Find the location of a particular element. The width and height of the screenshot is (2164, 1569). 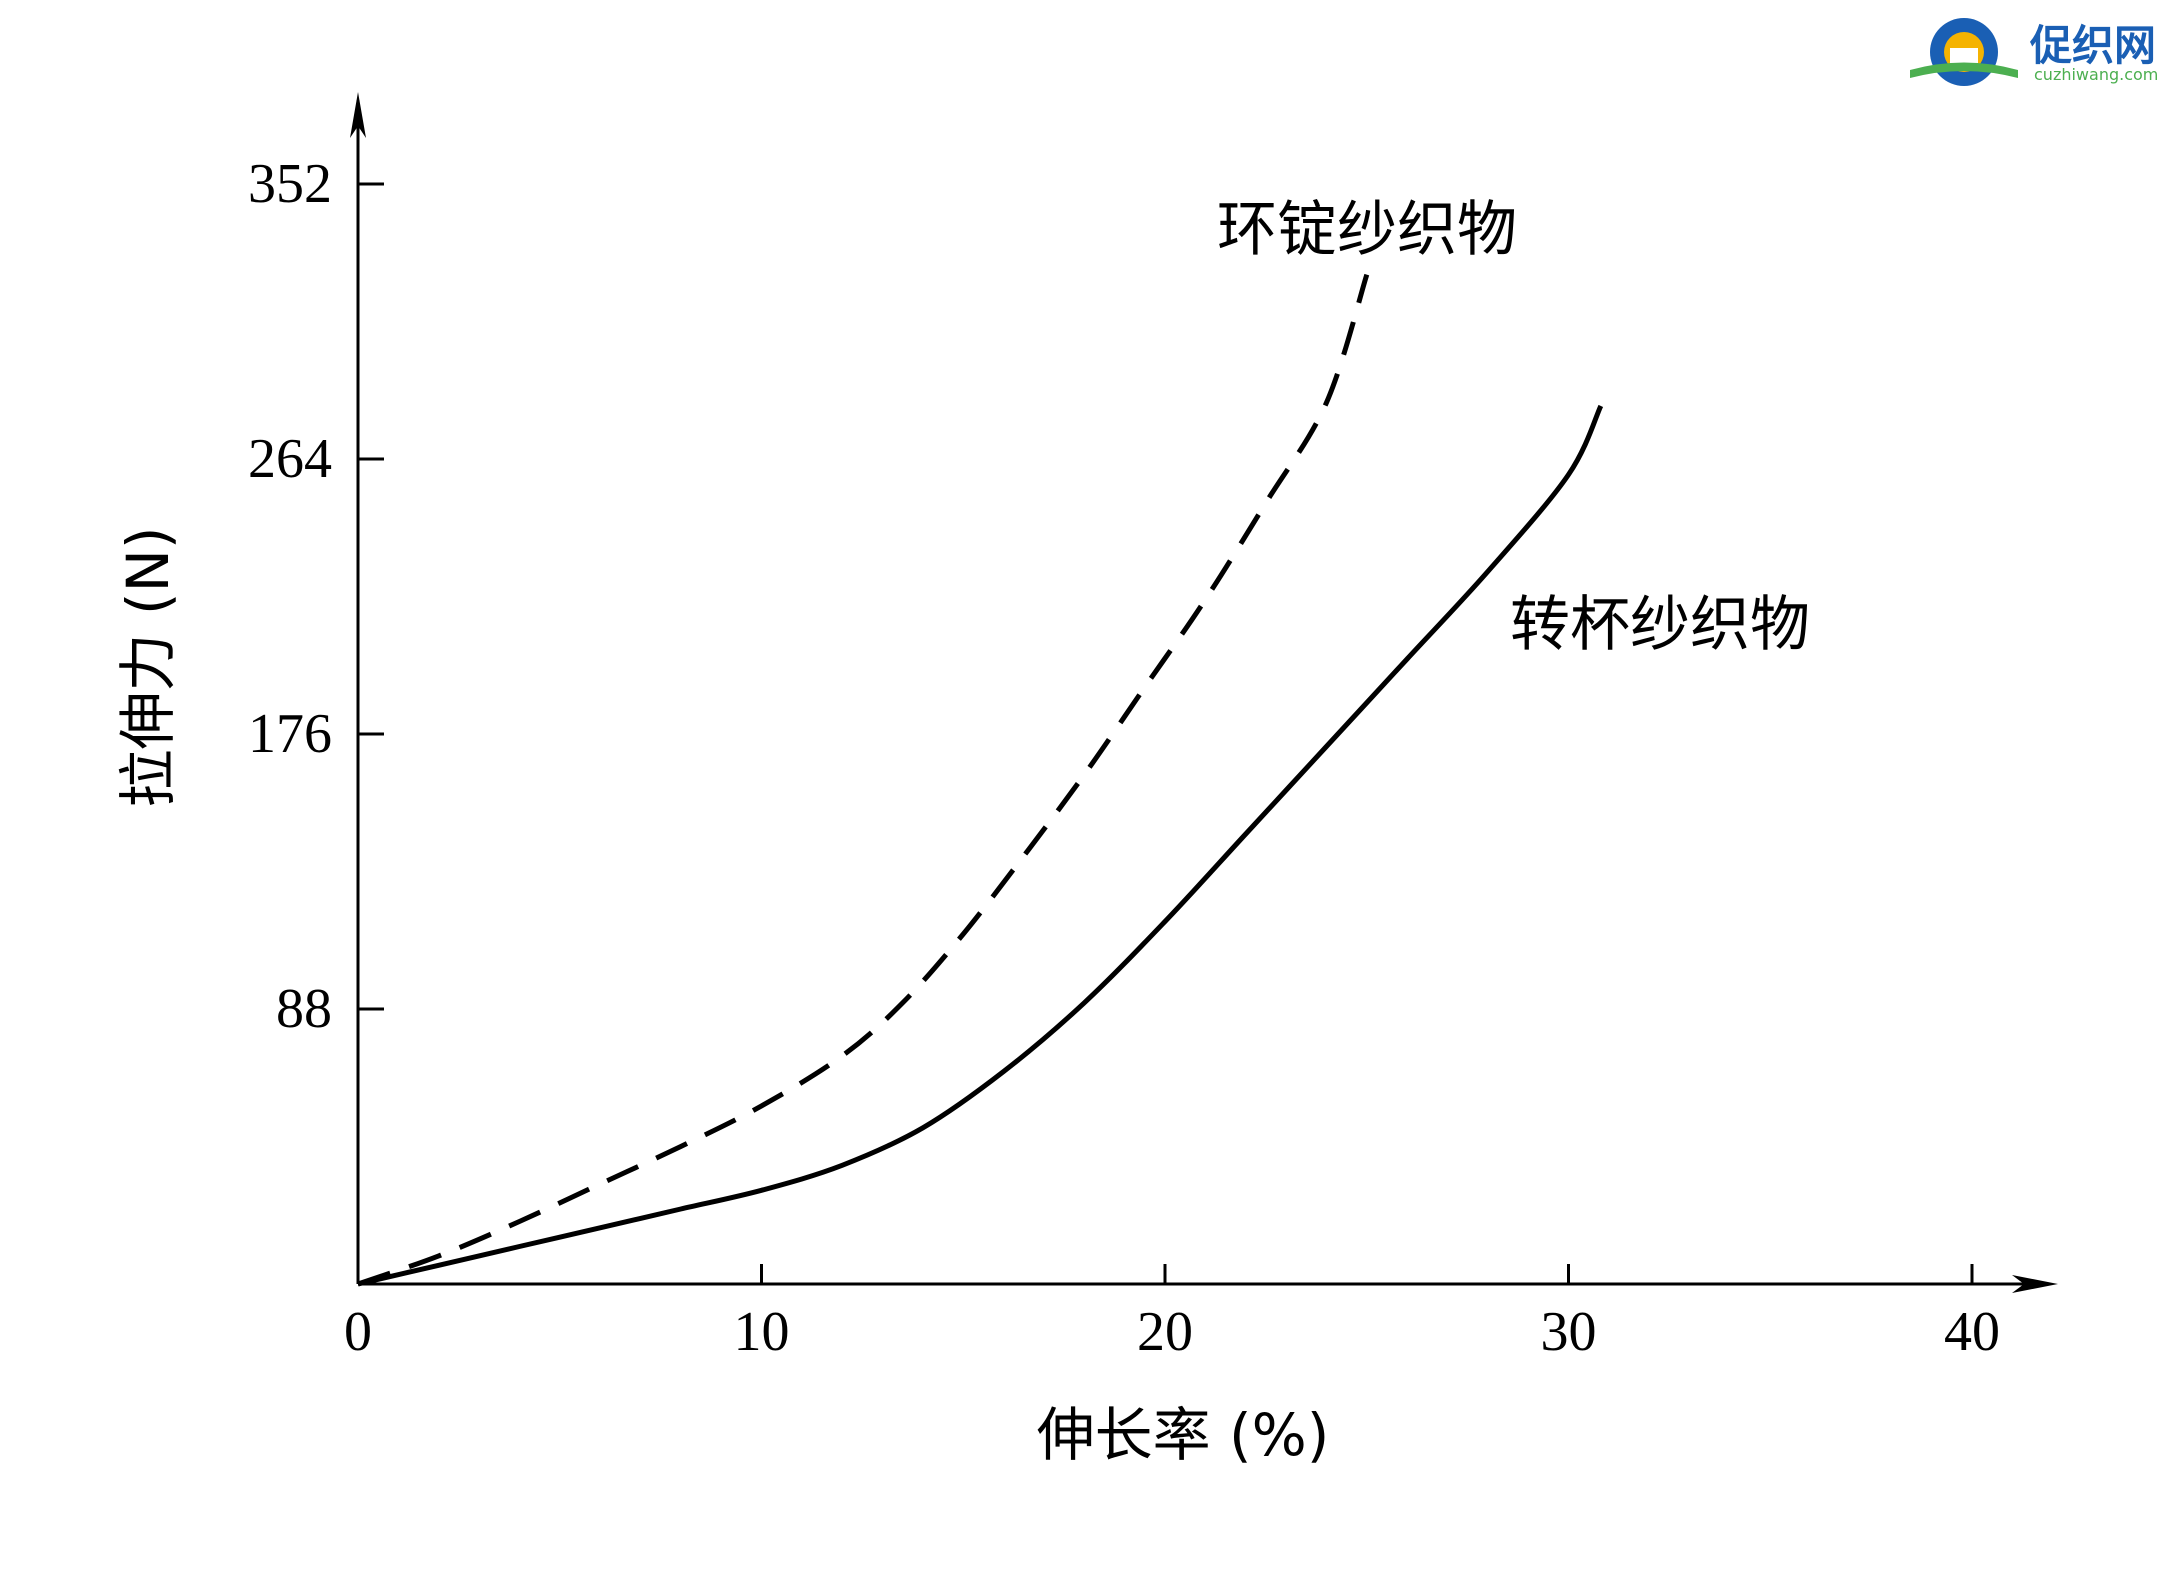

x-tick-label: 30 is located at coordinates (1569, 1332).